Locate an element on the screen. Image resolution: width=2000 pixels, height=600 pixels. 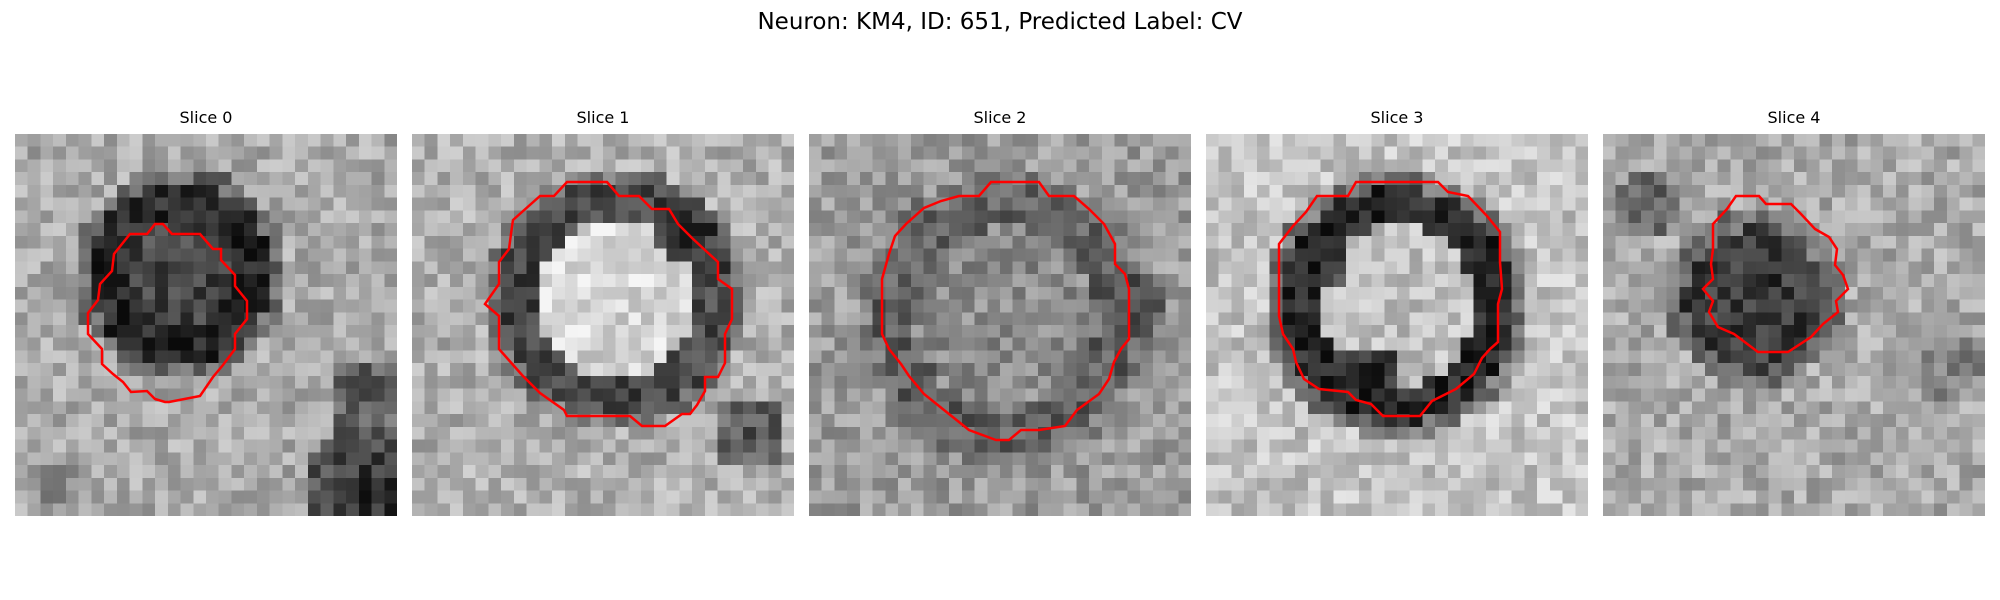
slice-panel-4: Slice 4 is located at coordinates (1794, 312).